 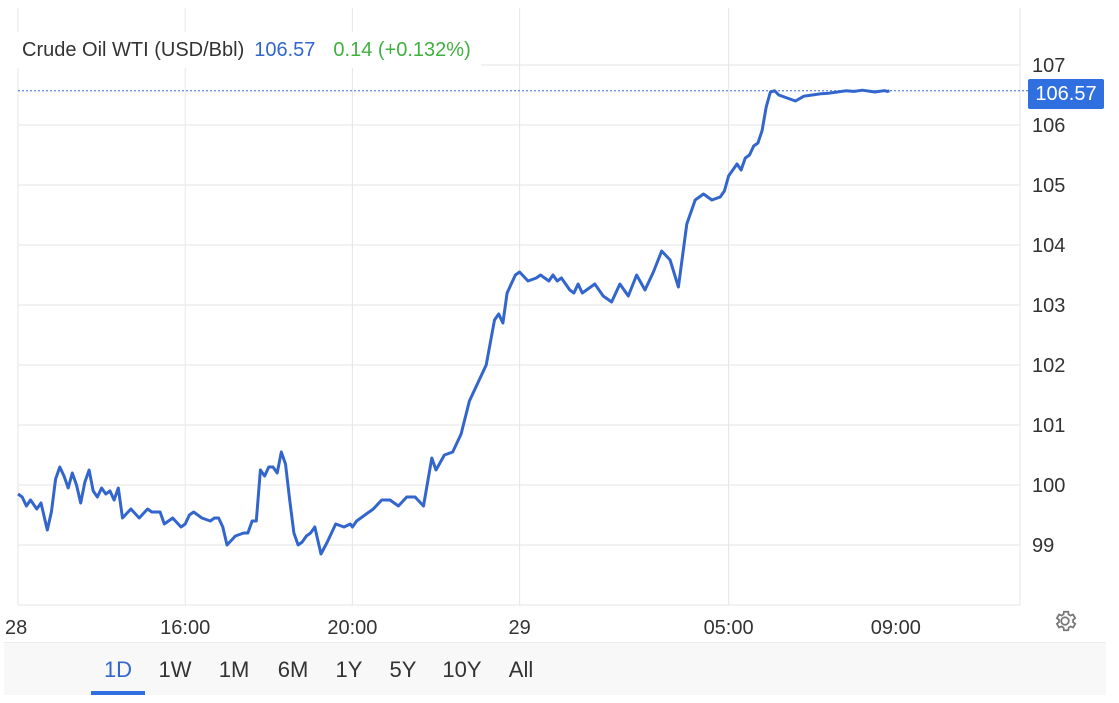 I want to click on y-tick-label: 105, so click(x=1048, y=186).